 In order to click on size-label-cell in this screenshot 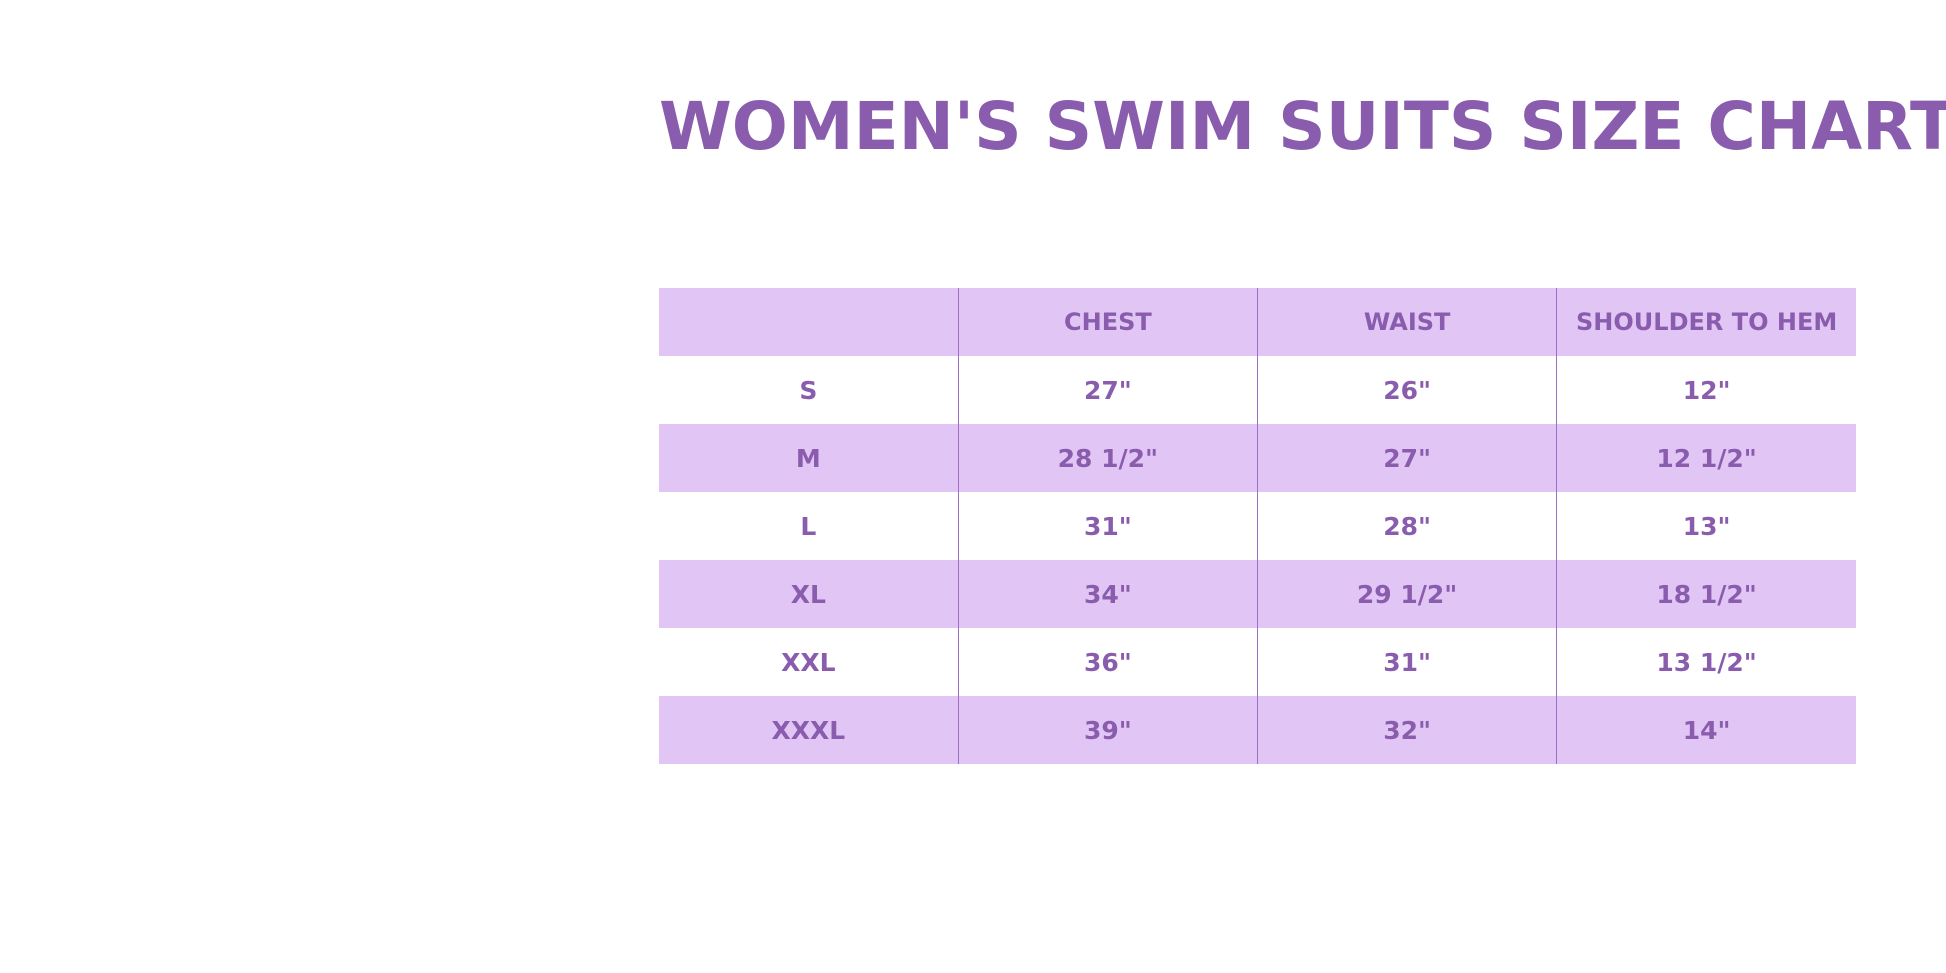, I will do `click(809, 322)`.